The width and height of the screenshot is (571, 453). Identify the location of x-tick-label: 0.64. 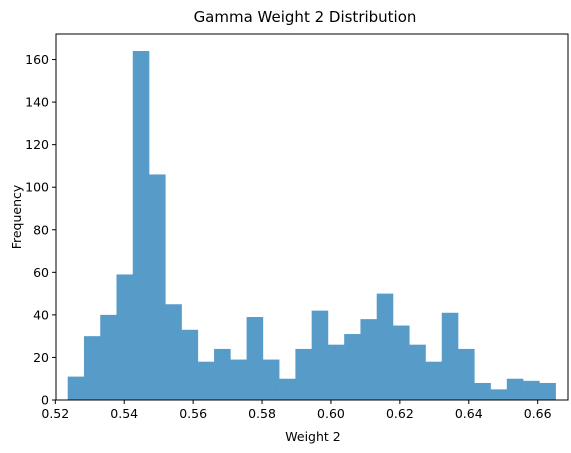
(469, 413).